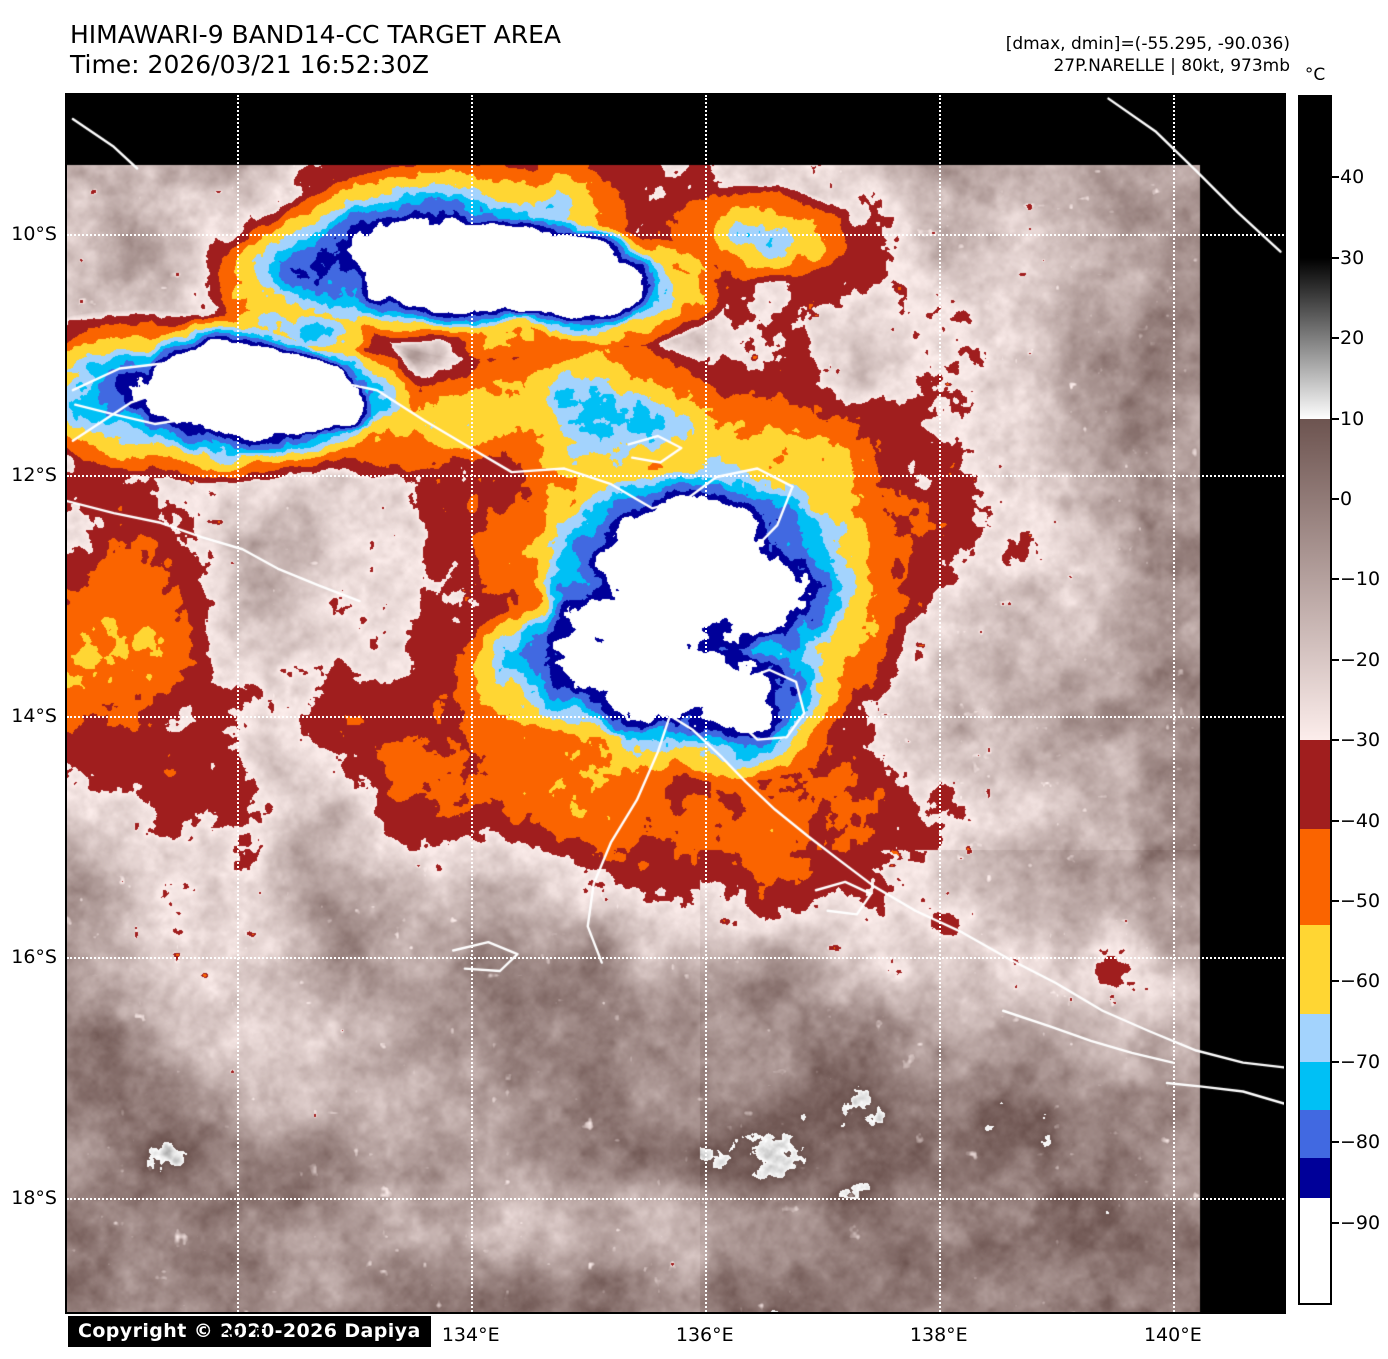 The image size is (1388, 1359). Describe the element at coordinates (1360, 659) in the screenshot. I see `colorbar-tick-label: −20` at that location.